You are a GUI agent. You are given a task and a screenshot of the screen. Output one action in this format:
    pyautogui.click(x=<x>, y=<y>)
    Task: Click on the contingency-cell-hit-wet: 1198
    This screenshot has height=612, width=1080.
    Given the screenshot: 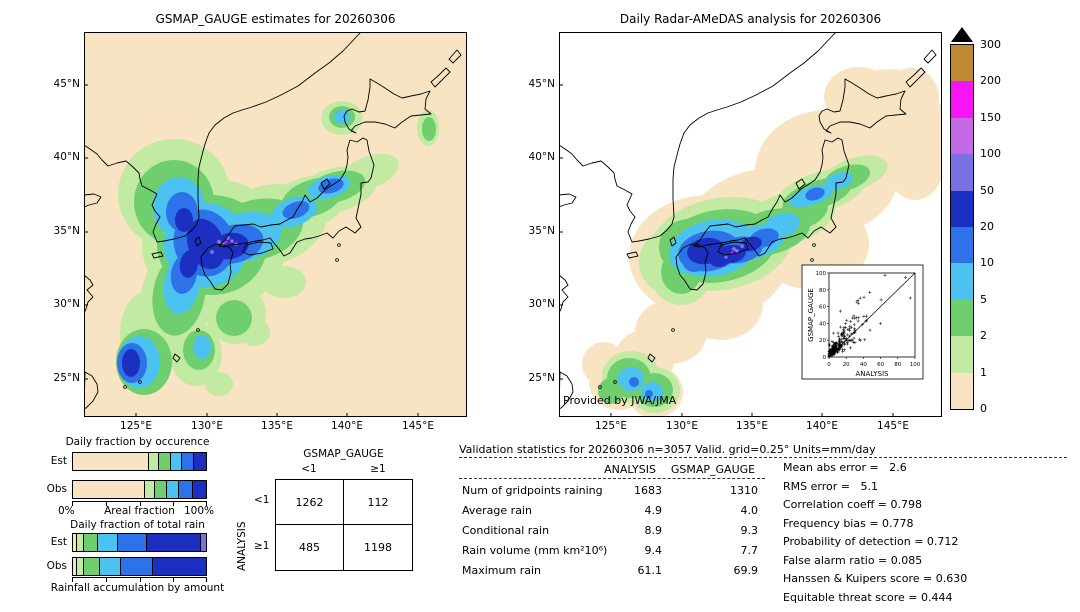 What is the action you would take?
    pyautogui.click(x=378, y=547)
    